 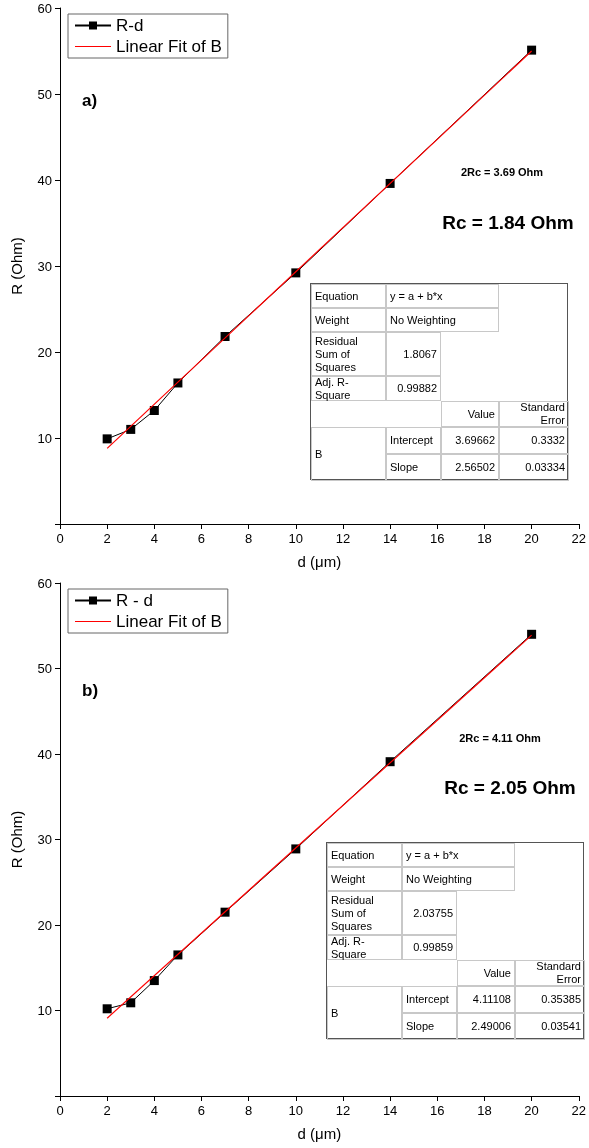 What do you see at coordinates (420, 354) in the screenshot?
I see `annotation: 1.8067` at bounding box center [420, 354].